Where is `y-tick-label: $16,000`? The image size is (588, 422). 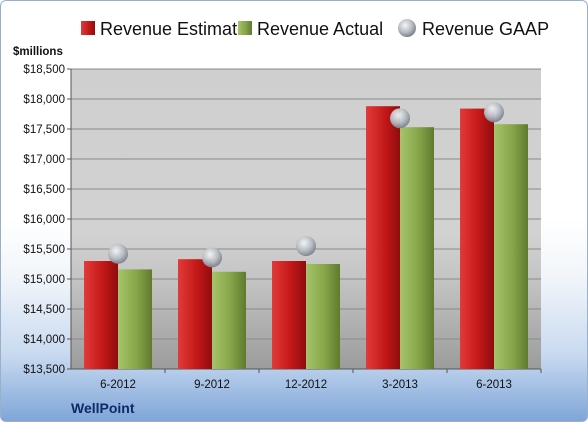
y-tick-label: $16,000 is located at coordinates (44, 220).